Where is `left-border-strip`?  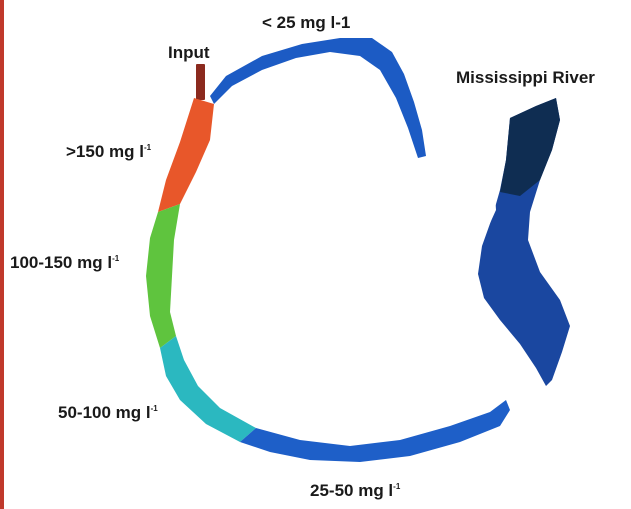 left-border-strip is located at coordinates (2, 254).